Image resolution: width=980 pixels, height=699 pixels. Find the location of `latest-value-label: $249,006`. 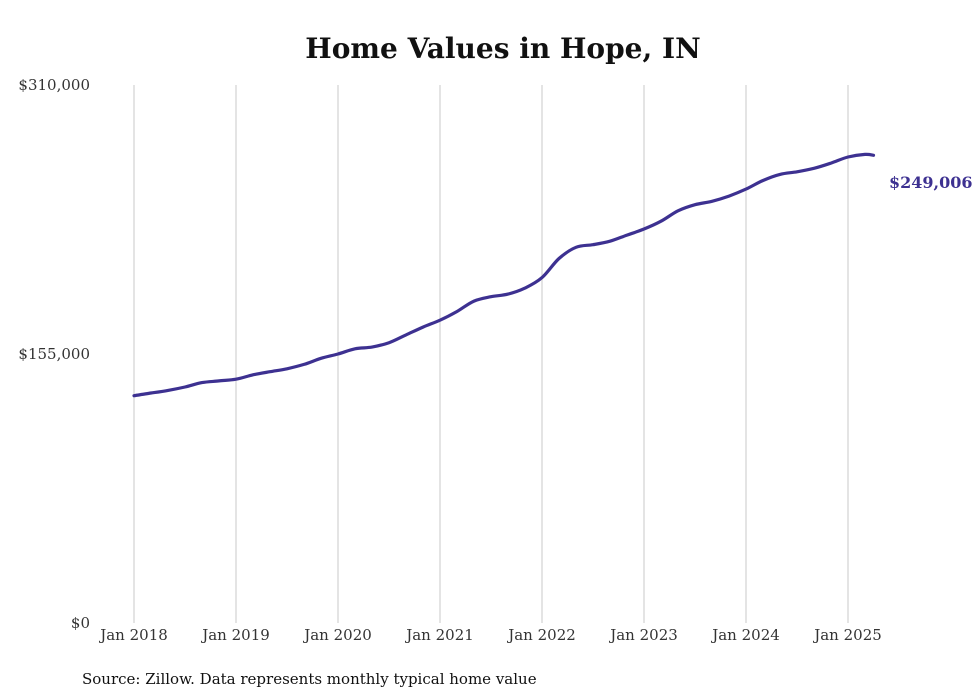

latest-value-label: $249,006 is located at coordinates (931, 182).